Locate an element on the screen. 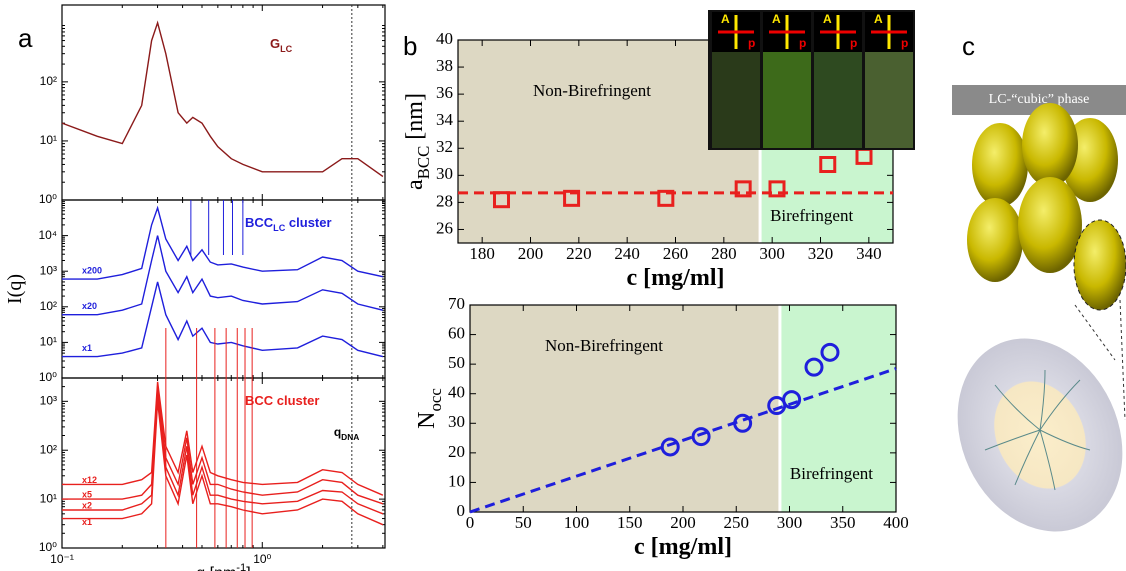 The width and height of the screenshot is (1126, 571). annotation: GLC is located at coordinates (281, 45).